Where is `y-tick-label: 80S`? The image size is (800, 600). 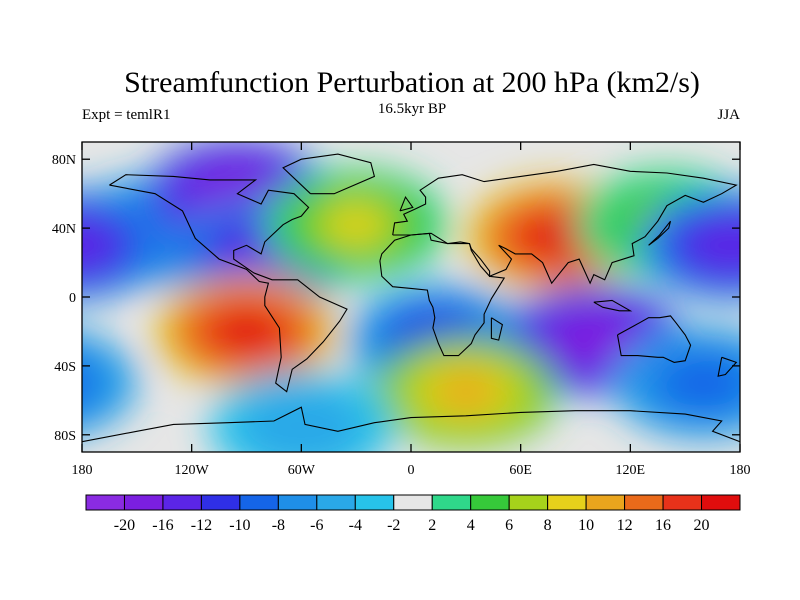
y-tick-label: 80S is located at coordinates (65, 436).